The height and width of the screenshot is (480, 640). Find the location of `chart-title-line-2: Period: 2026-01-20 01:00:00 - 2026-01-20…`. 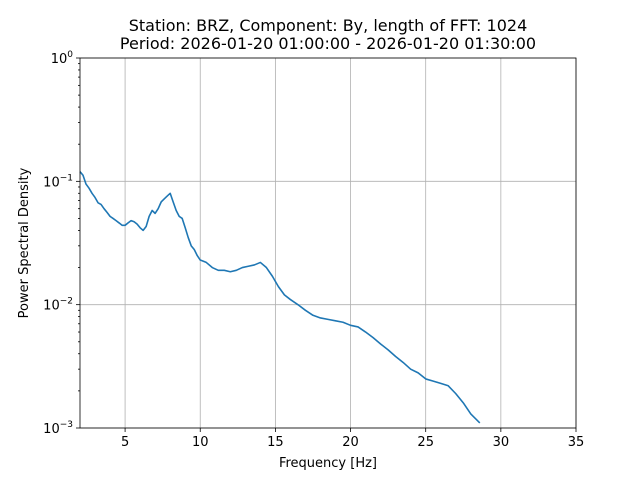

chart-title-line-2: Period: 2026-01-20 01:00:00 - 2026-01-20… is located at coordinates (328, 43).